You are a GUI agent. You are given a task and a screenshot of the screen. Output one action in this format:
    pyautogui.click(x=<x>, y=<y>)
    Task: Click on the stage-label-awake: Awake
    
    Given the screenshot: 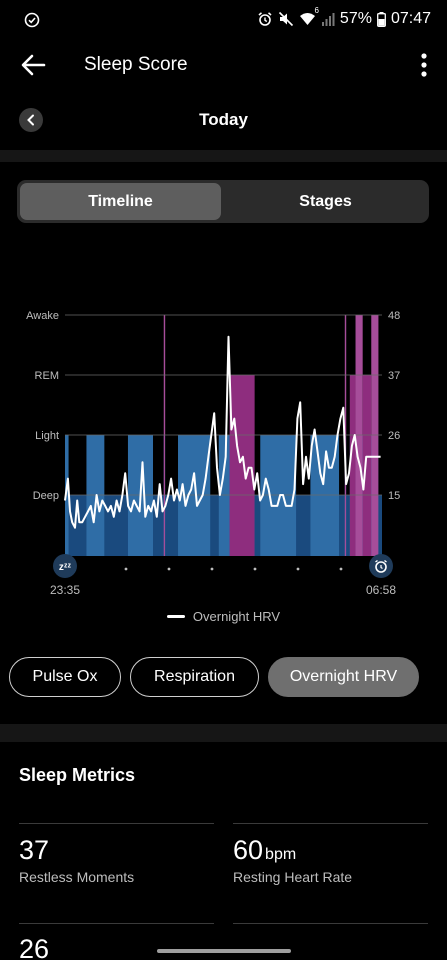 What is the action you would take?
    pyautogui.click(x=42, y=316)
    